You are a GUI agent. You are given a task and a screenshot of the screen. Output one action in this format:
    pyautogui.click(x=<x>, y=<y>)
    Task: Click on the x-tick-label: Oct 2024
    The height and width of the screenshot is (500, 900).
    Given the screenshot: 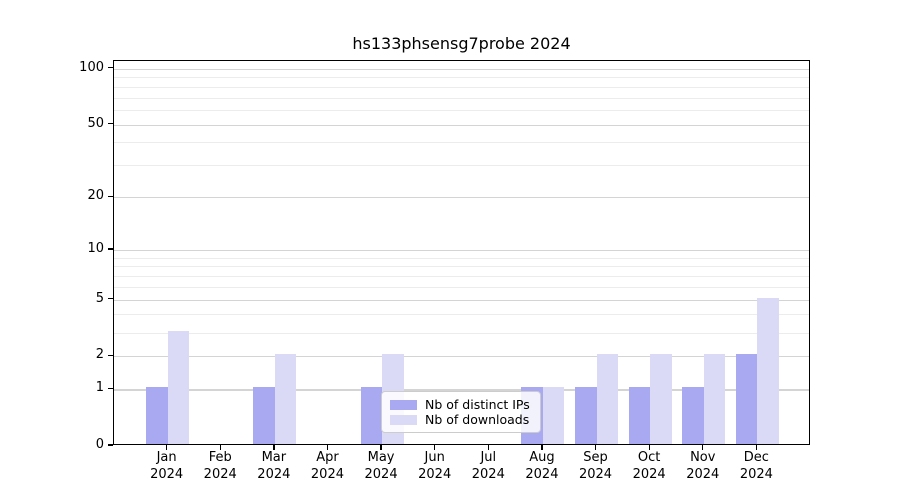 What is the action you would take?
    pyautogui.click(x=649, y=466)
    